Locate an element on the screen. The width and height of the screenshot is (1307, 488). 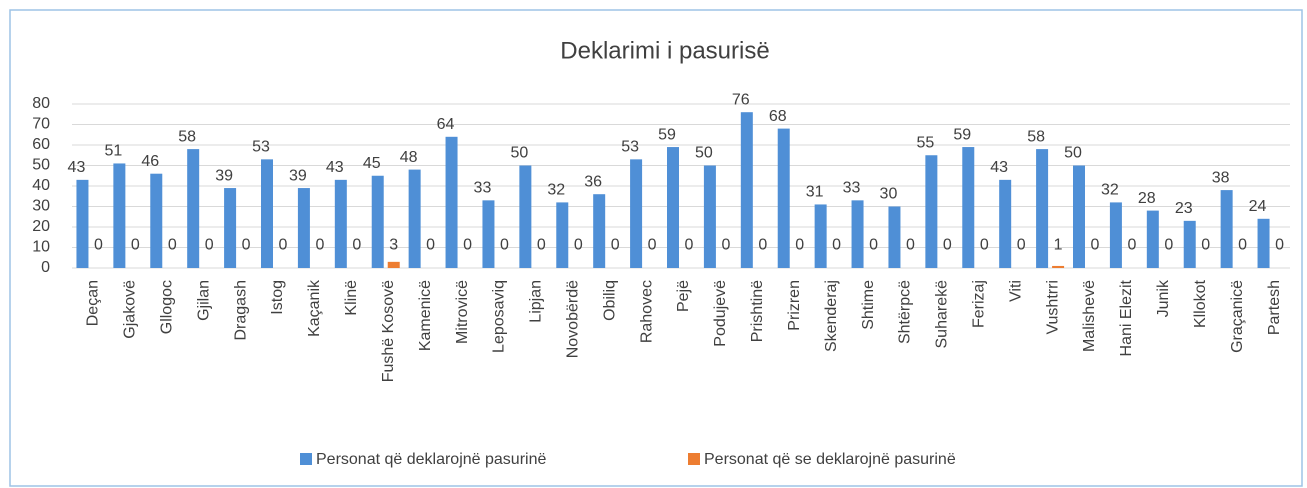
x-tick-label: Shtërpcë is located at coordinates (905, 312).